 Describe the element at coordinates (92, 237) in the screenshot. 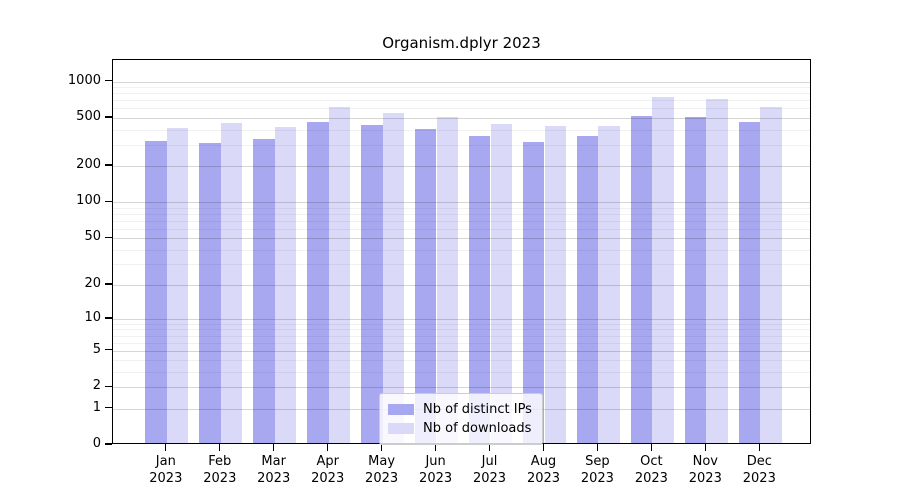

I see `y-tick-label: 50` at that location.